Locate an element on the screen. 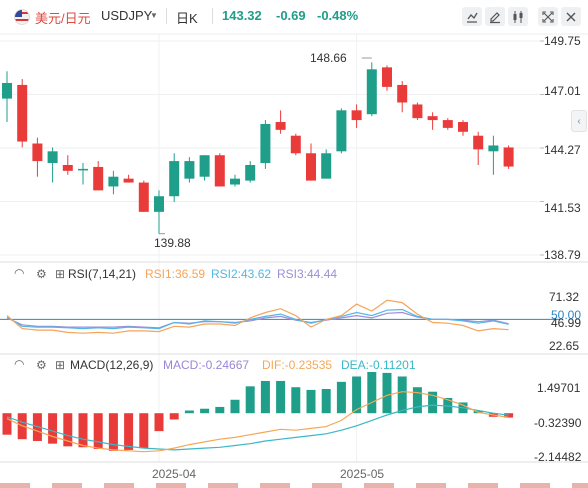  macd-value: MACD:-0.24667 is located at coordinates (206, 365).